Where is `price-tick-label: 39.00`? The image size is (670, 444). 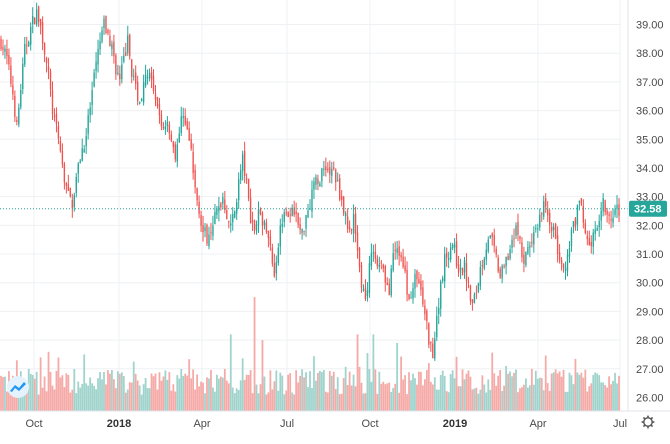 price-tick-label: 39.00 is located at coordinates (650, 26).